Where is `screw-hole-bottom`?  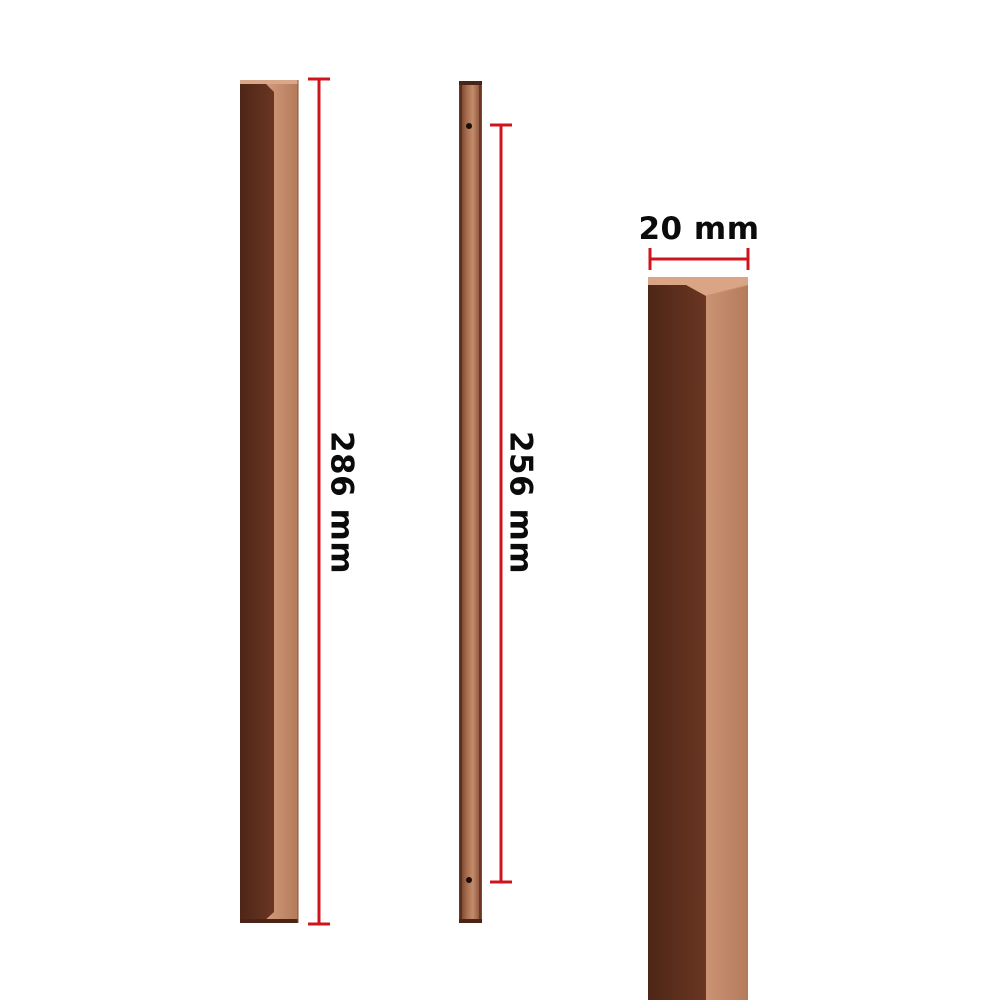
screw-hole-bottom is located at coordinates (469, 880).